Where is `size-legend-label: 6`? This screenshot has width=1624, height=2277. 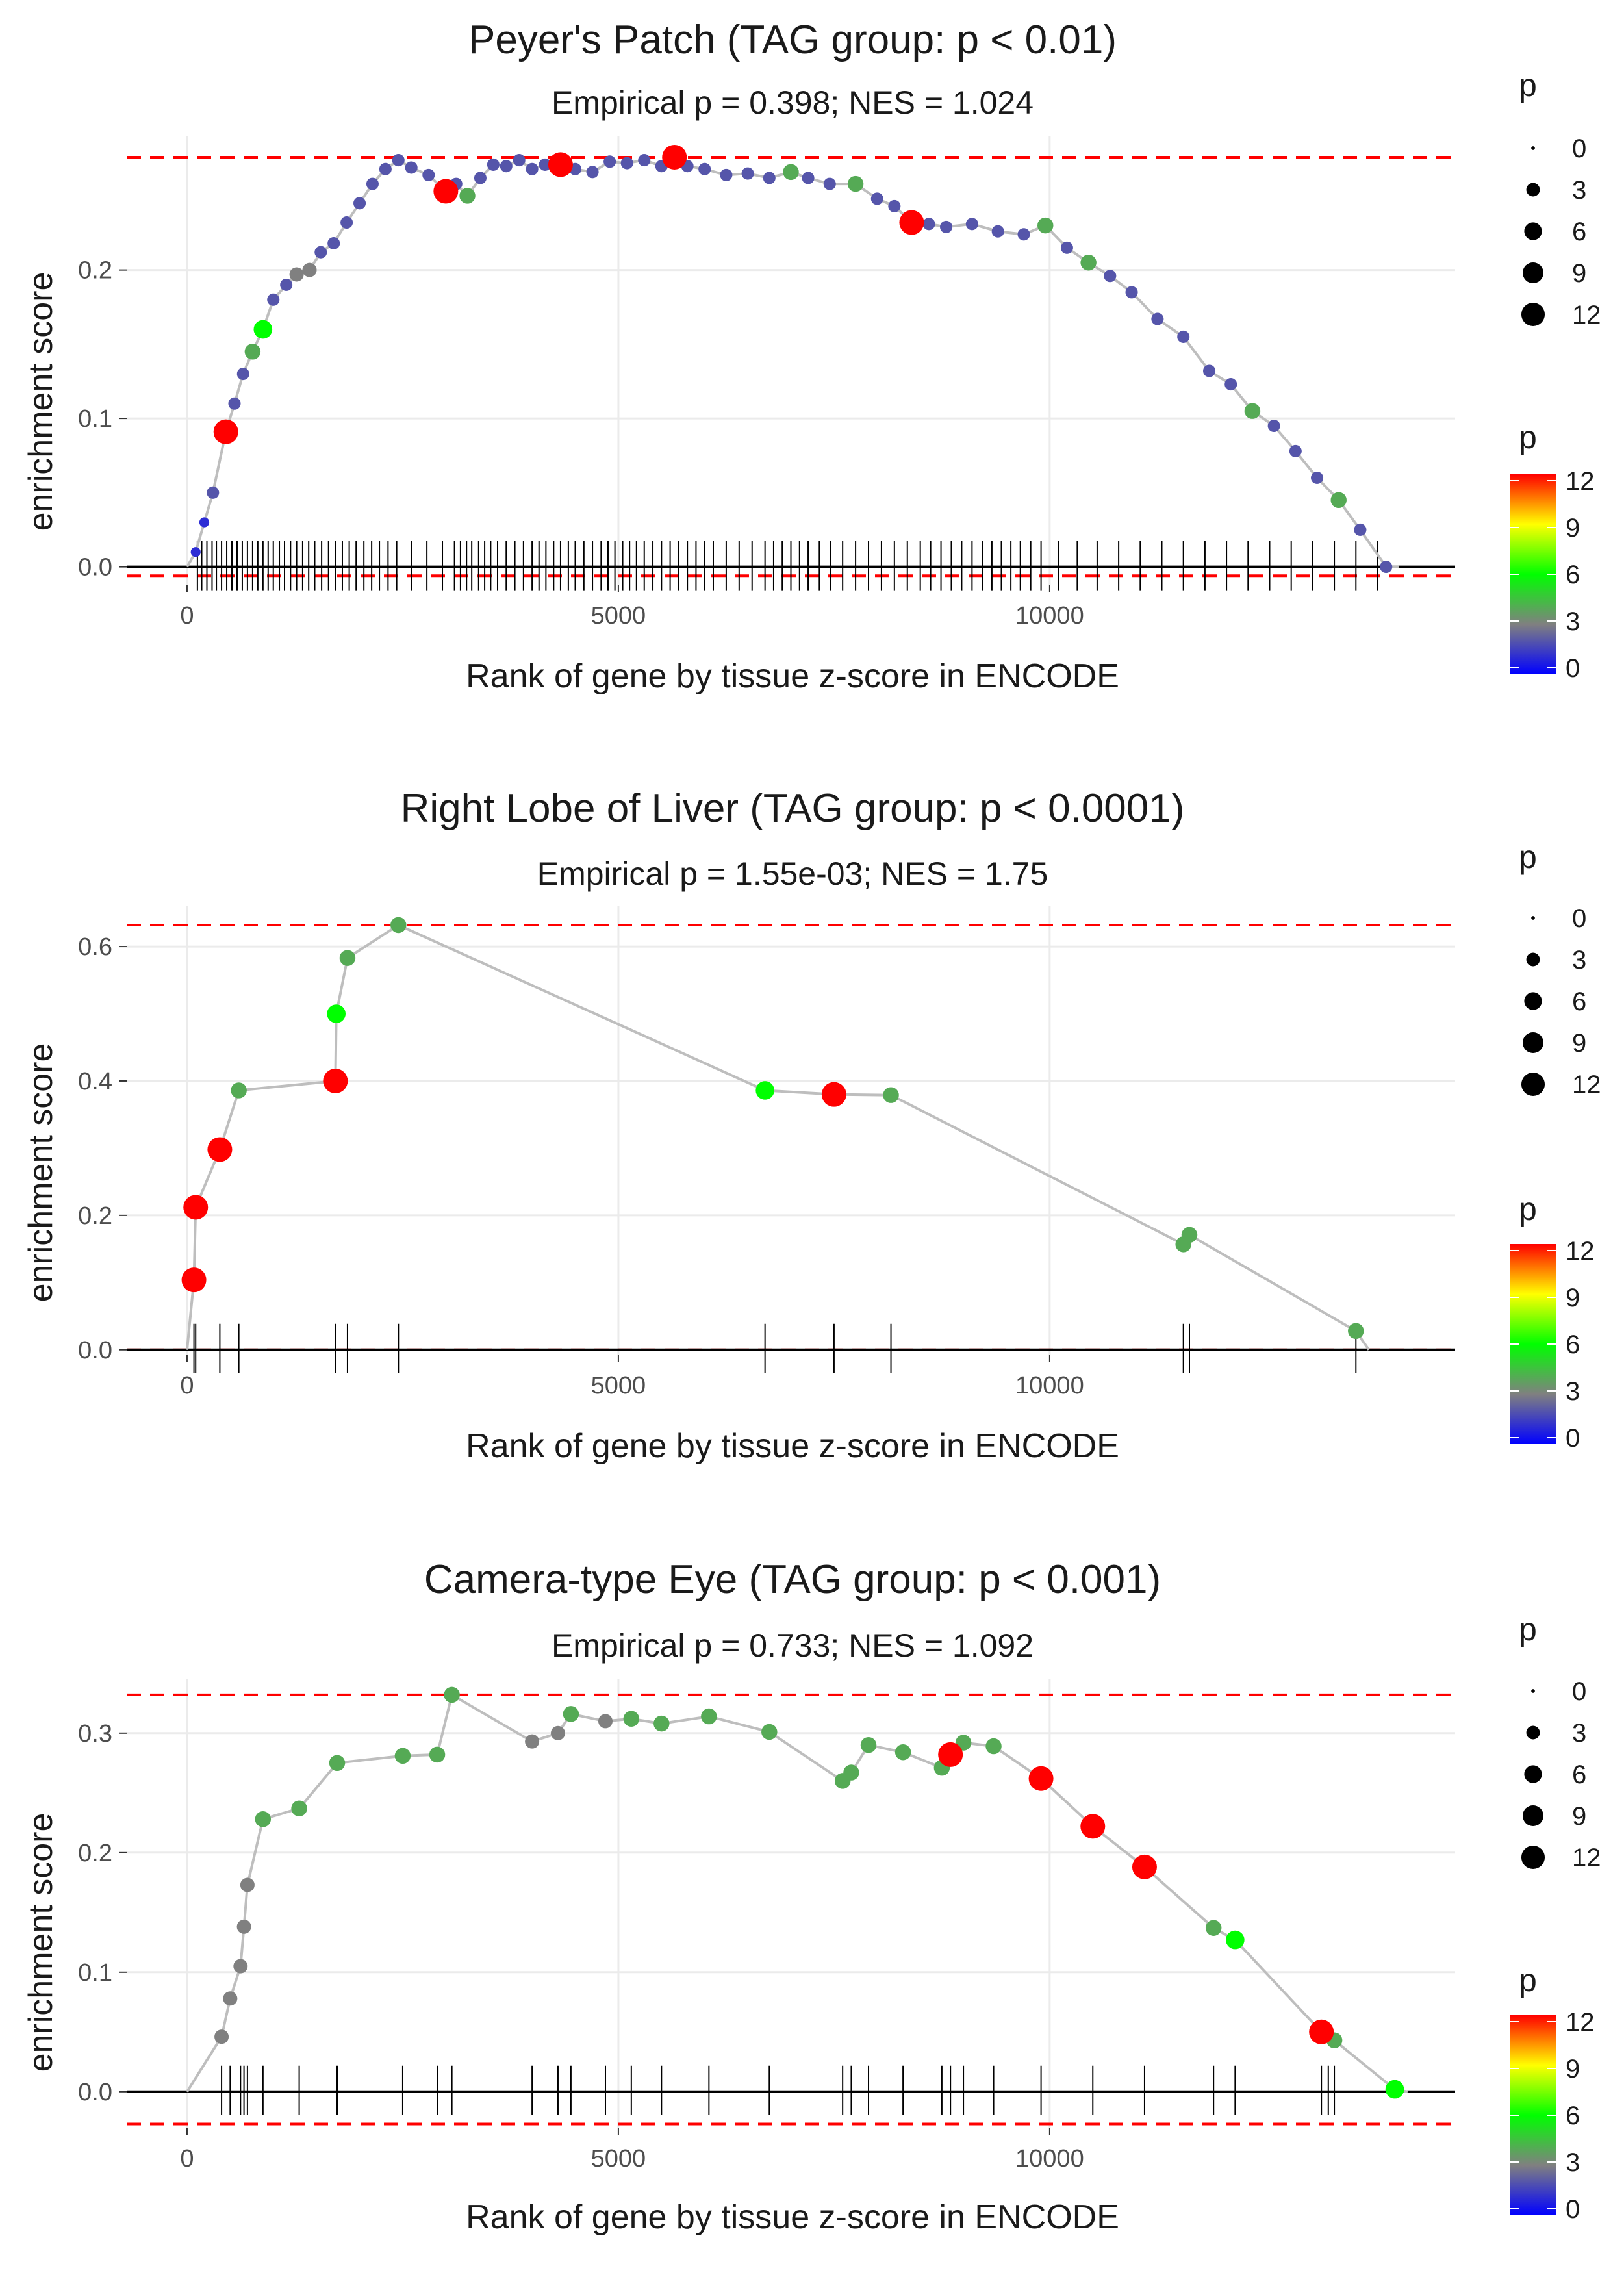
size-legend-label: 6 is located at coordinates (1579, 1775).